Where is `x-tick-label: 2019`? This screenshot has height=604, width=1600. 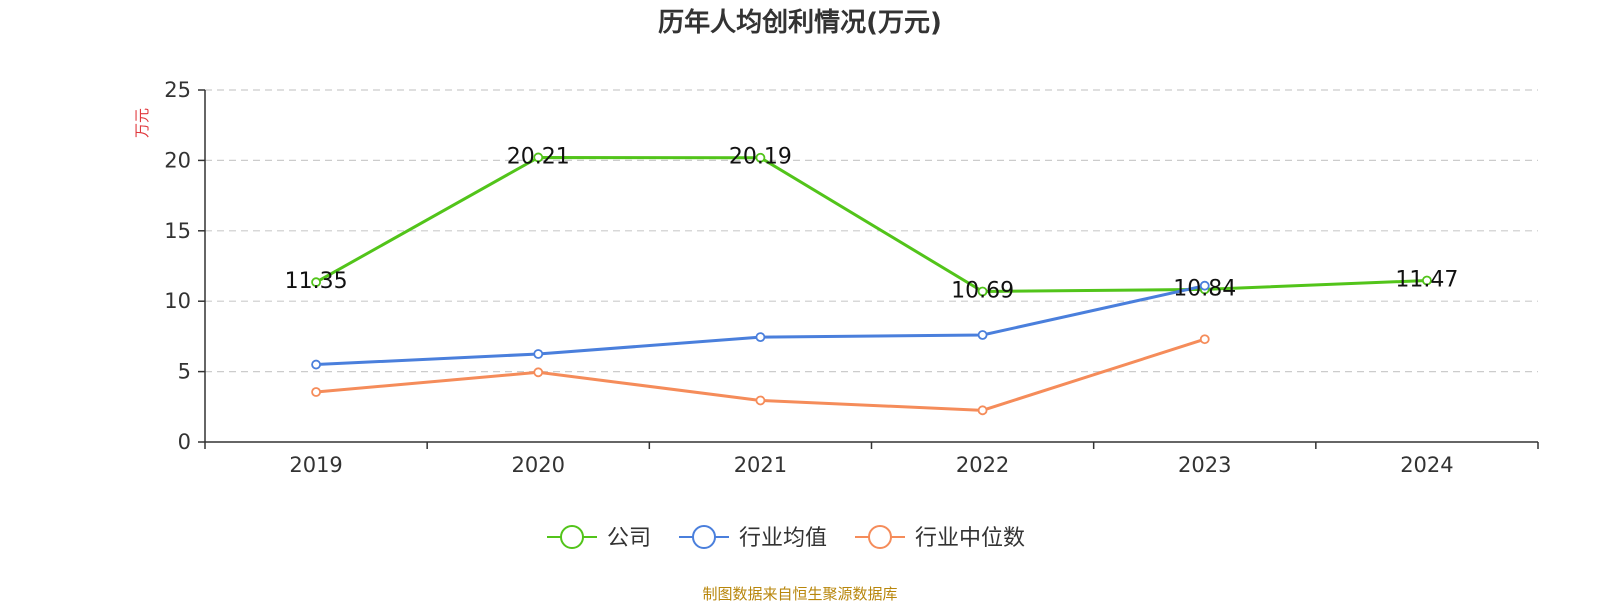
x-tick-label: 2019 is located at coordinates (315, 465).